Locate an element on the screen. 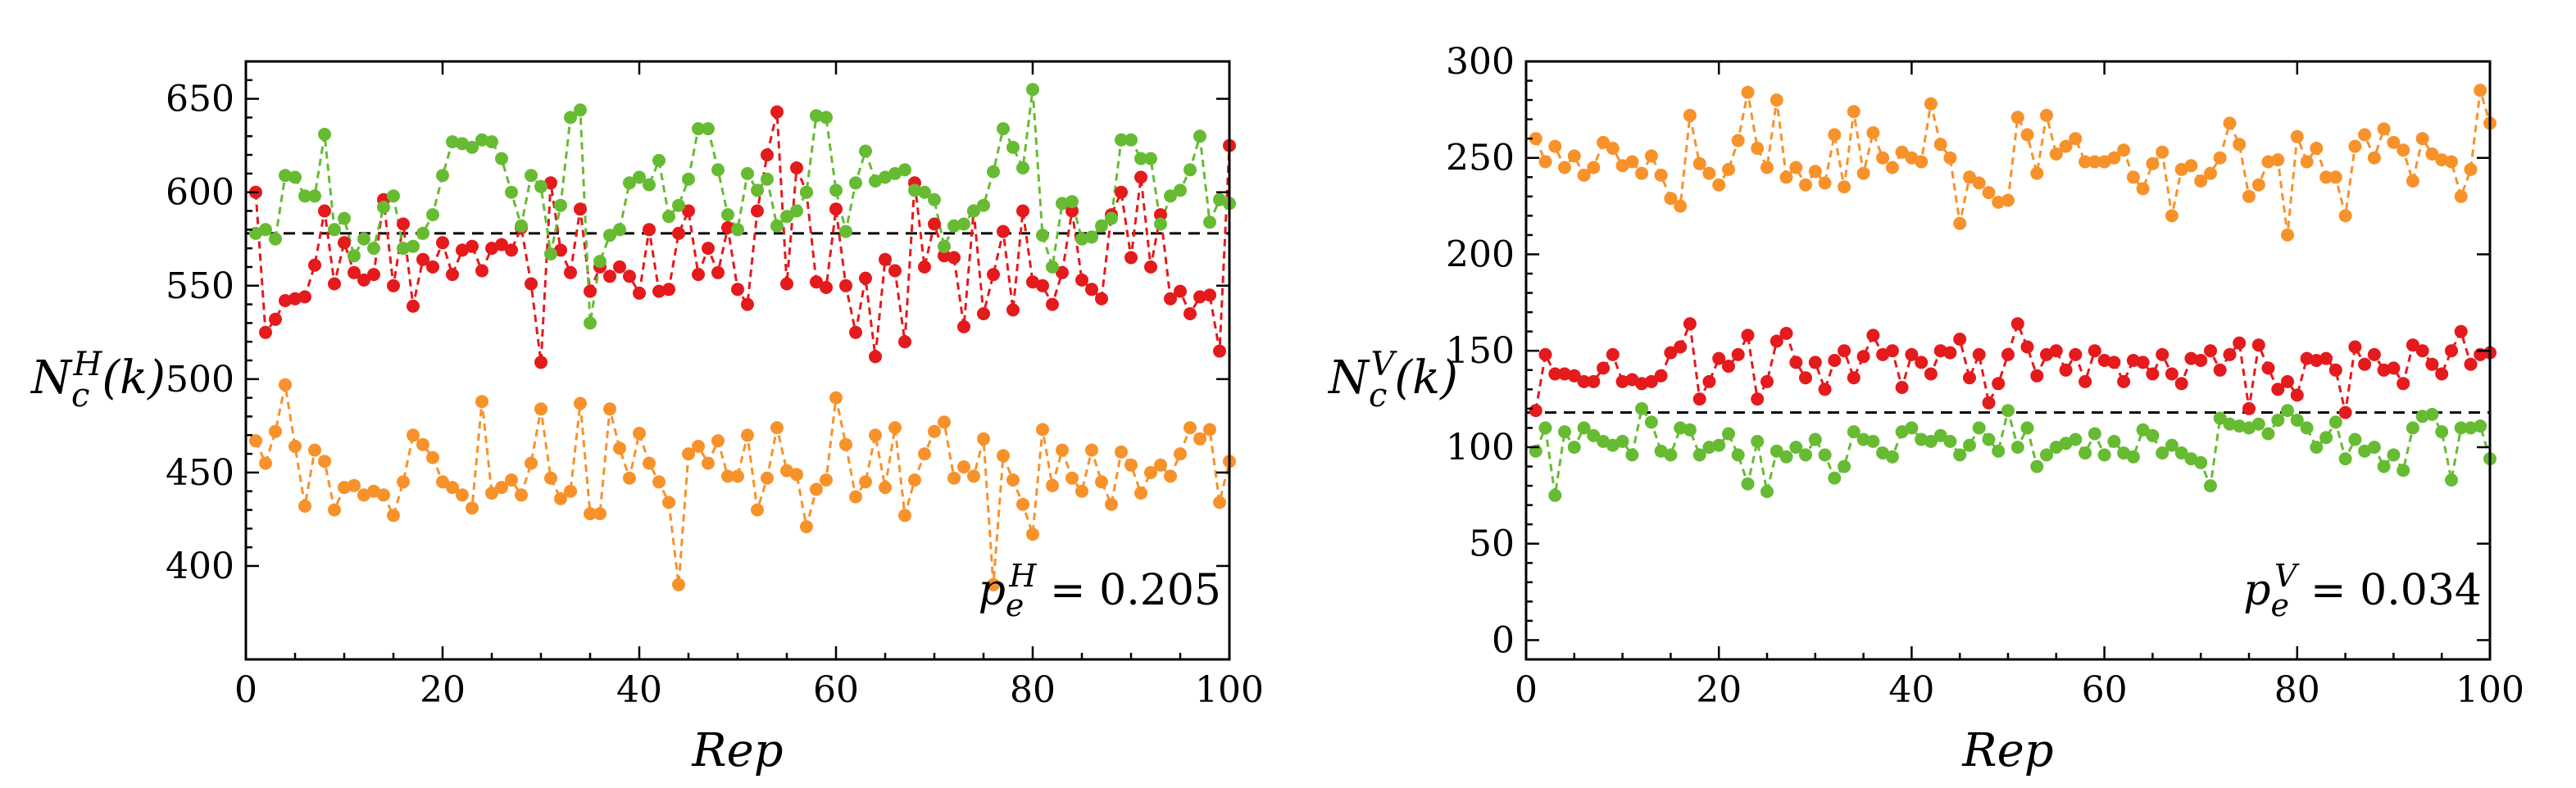 This screenshot has height=788, width=2576. y-tick-label: 300 is located at coordinates (1480, 62).